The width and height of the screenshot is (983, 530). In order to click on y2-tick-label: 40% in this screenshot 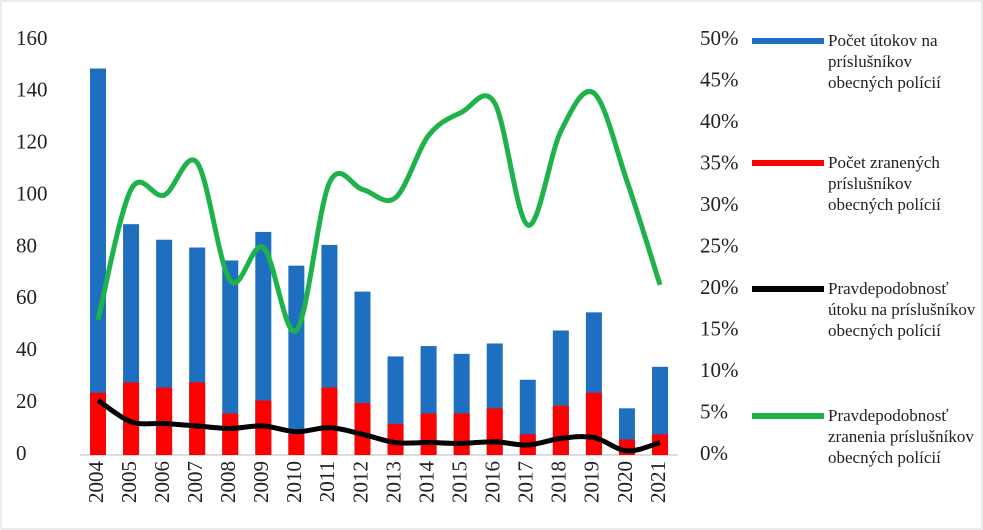, I will do `click(719, 121)`.